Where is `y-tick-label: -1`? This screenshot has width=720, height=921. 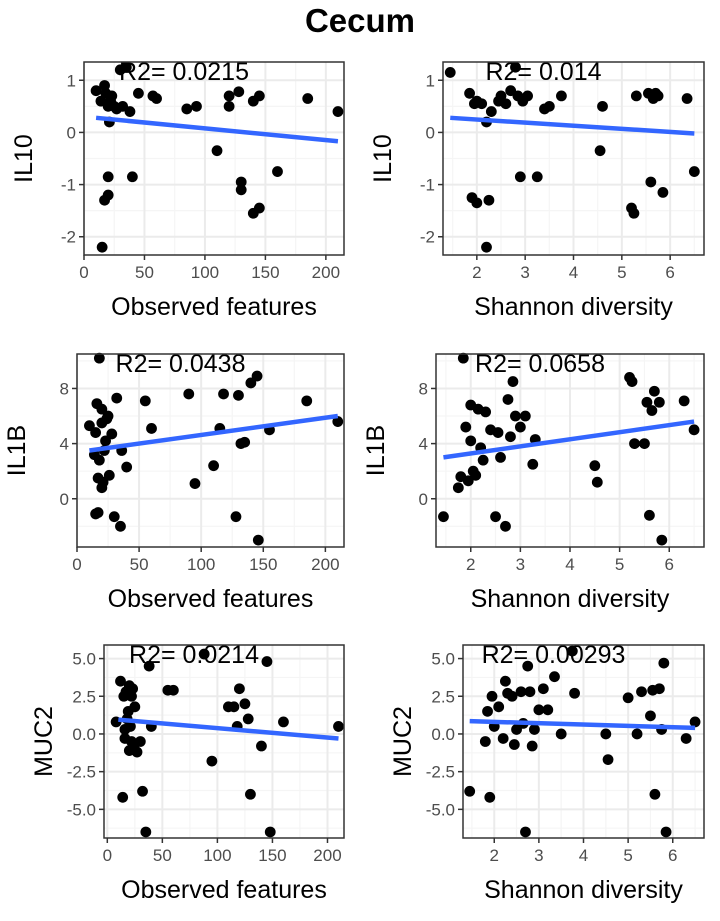
y-tick-label: -1 is located at coordinates (68, 185).